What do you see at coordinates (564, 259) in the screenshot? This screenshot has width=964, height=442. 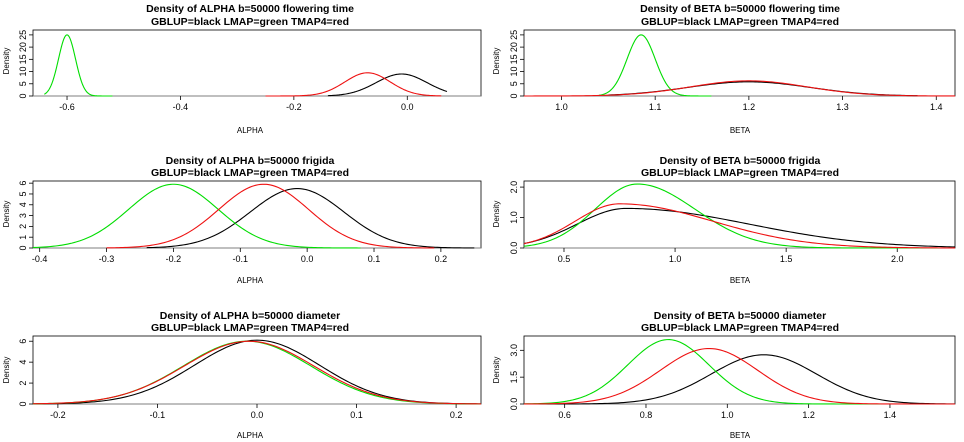 I see `x-tick-label: 0.5` at bounding box center [564, 259].